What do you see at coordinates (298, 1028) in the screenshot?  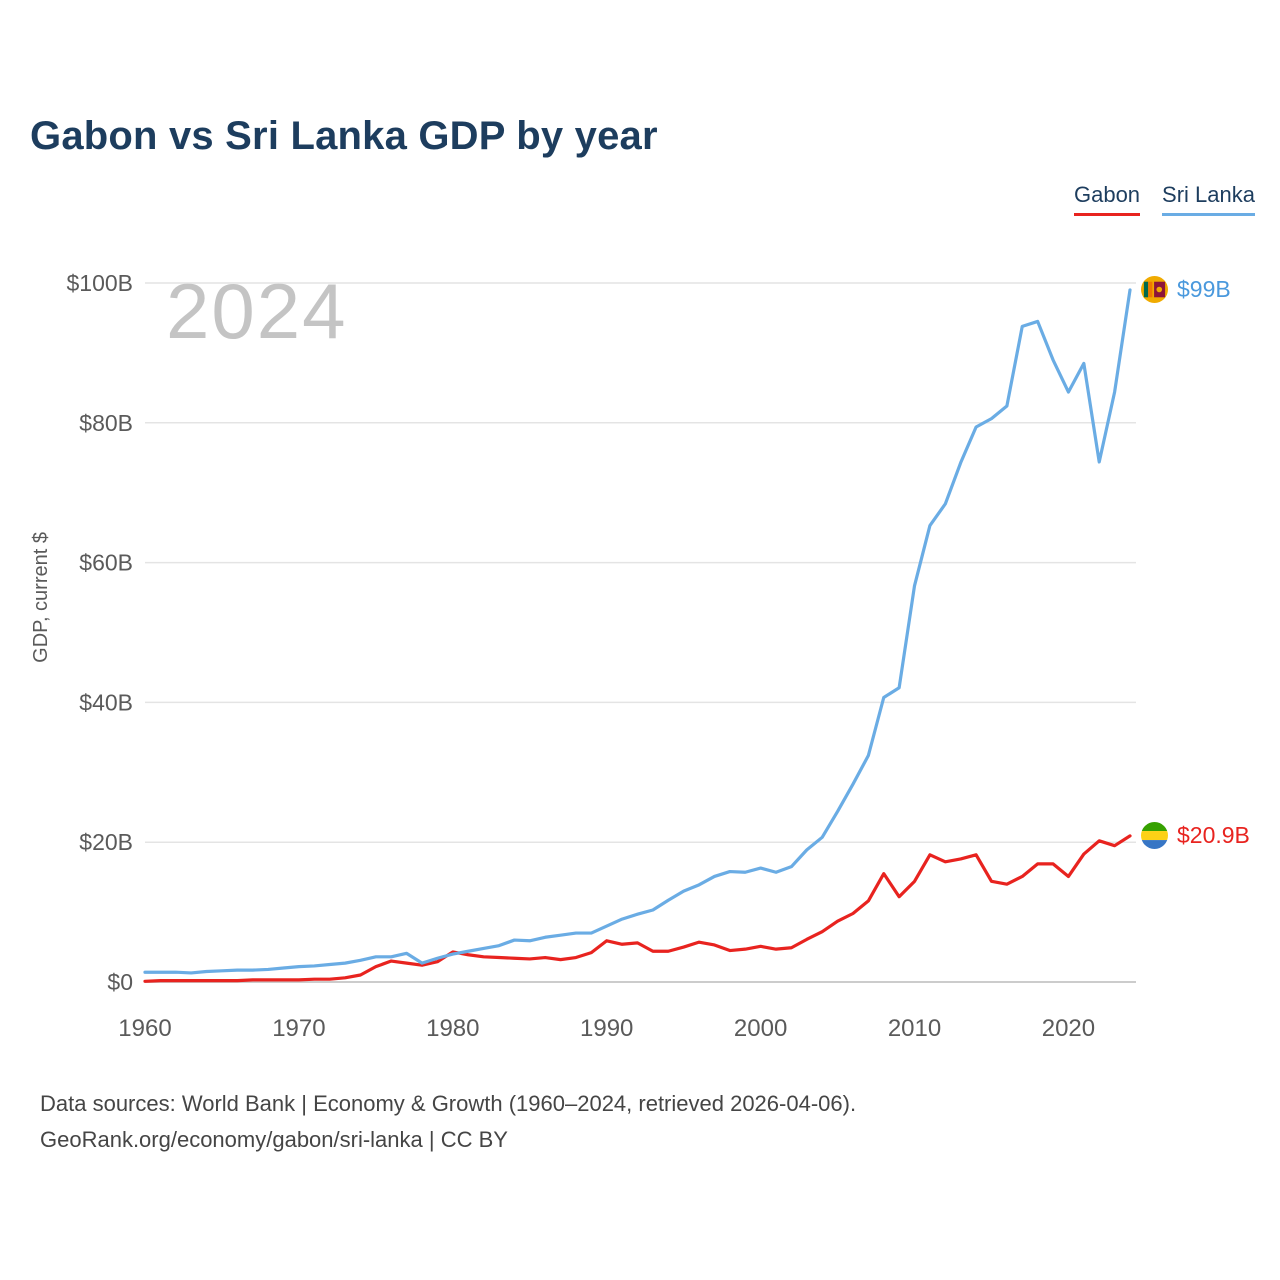 I see `svg-text: 1970` at bounding box center [298, 1028].